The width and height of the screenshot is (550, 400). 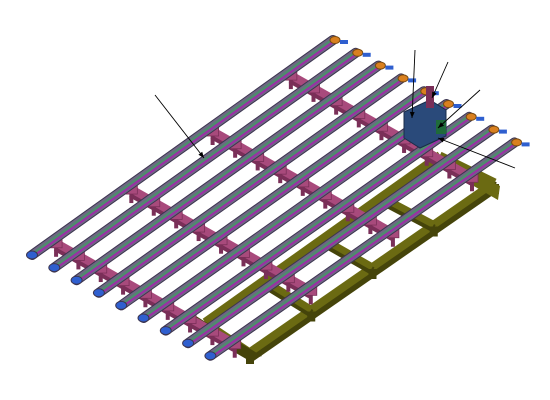 I want to click on manifold-bracket, so click(x=425, y=117).